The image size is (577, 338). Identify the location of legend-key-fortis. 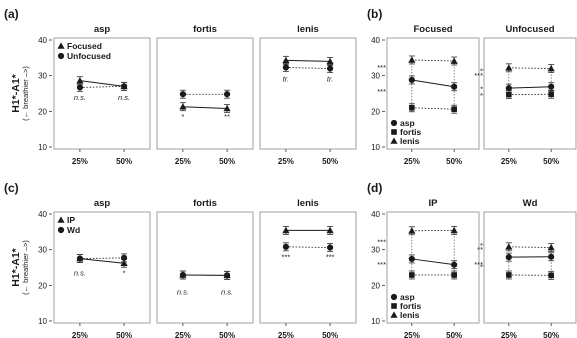
(394, 132).